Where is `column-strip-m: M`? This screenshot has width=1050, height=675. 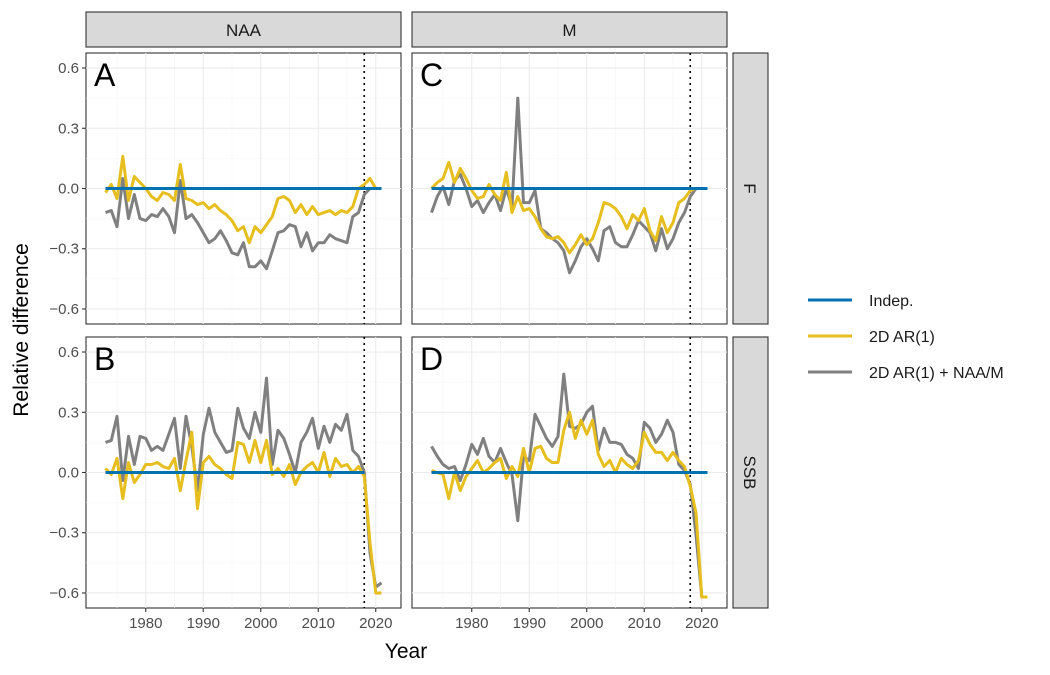 column-strip-m: M is located at coordinates (569, 29).